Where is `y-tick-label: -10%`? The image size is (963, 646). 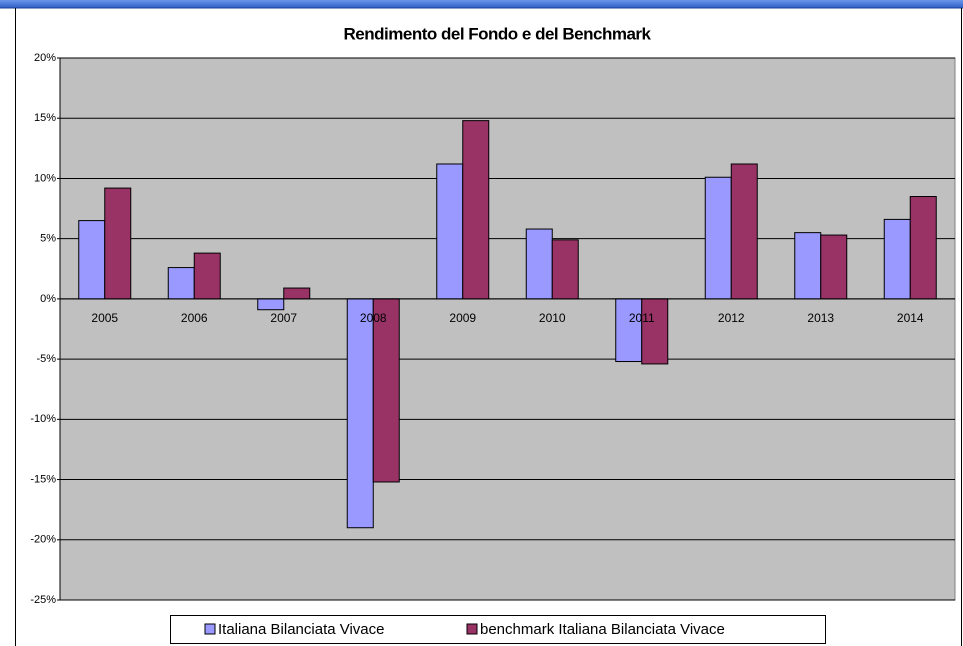
y-tick-label: -10% is located at coordinates (43, 419).